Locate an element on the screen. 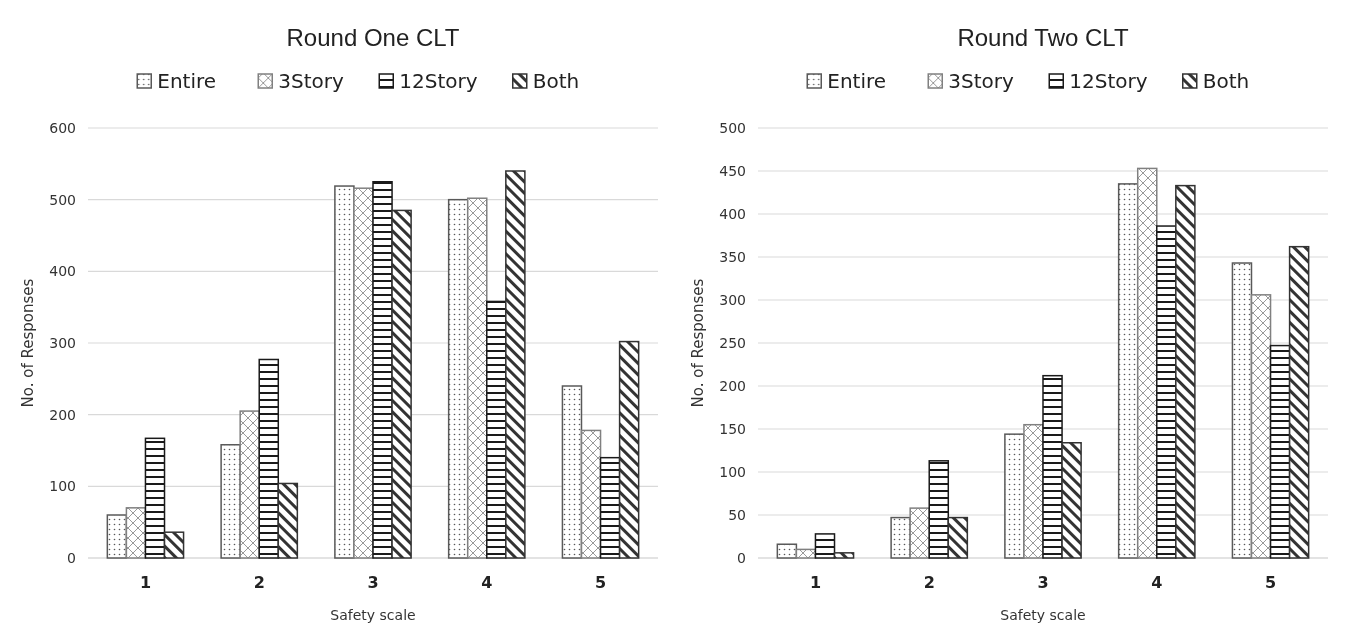 This screenshot has height=644, width=1351. y-tick-label: 600 is located at coordinates (62, 127).